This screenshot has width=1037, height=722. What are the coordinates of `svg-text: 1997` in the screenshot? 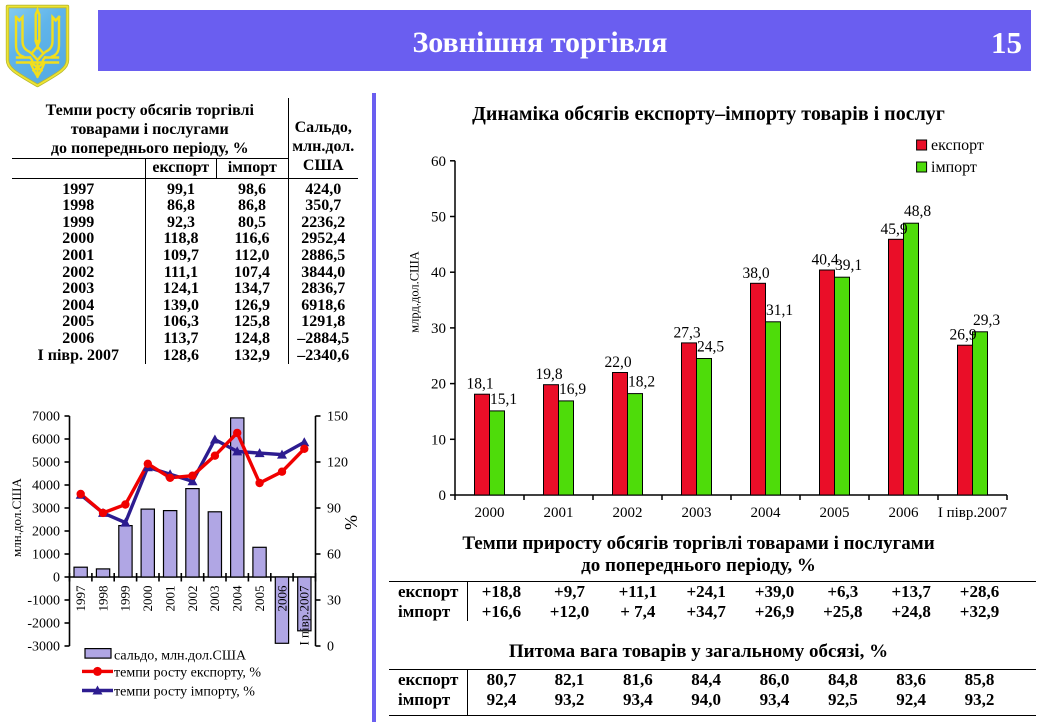 It's located at (80, 598).